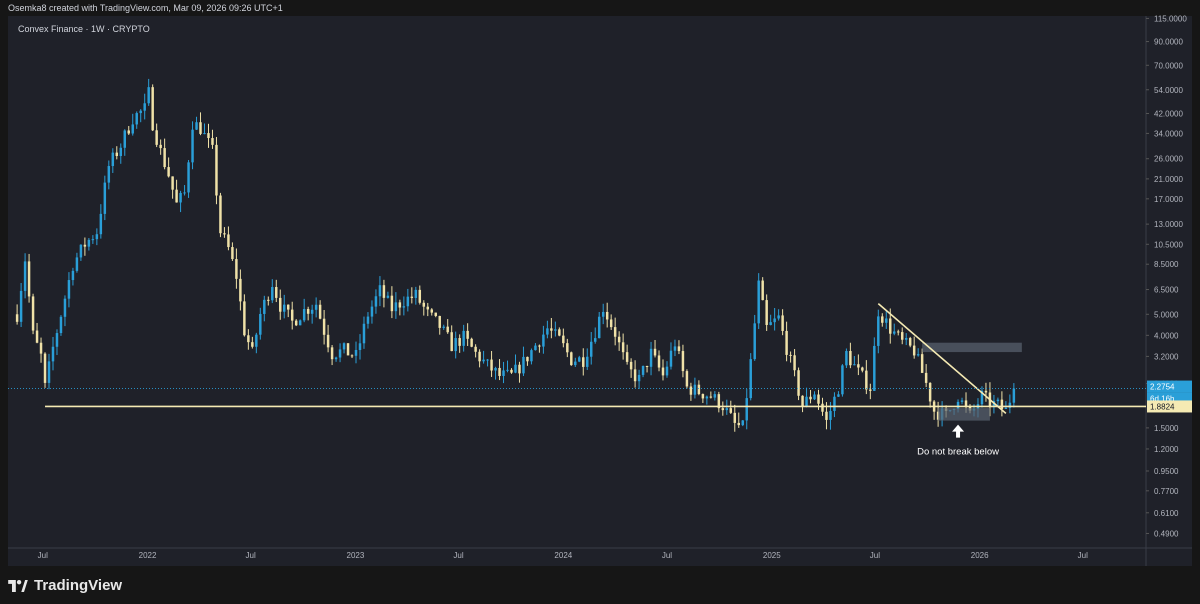  I want to click on price-tick-label: 115.0000, so click(1170, 18).